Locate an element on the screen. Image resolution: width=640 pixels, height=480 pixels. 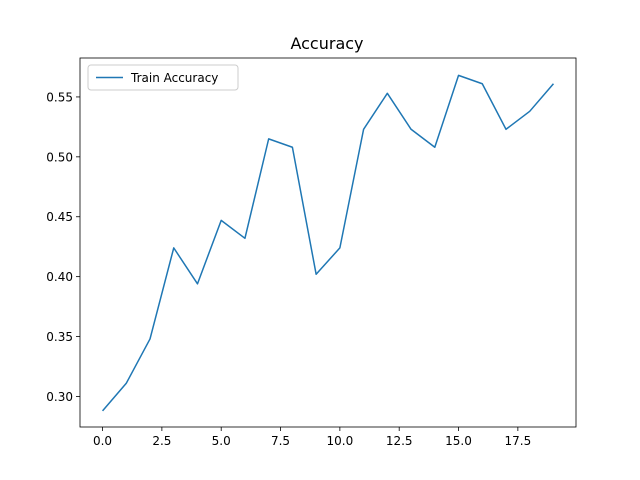
x-tick-label: 0.0 is located at coordinates (102, 441).